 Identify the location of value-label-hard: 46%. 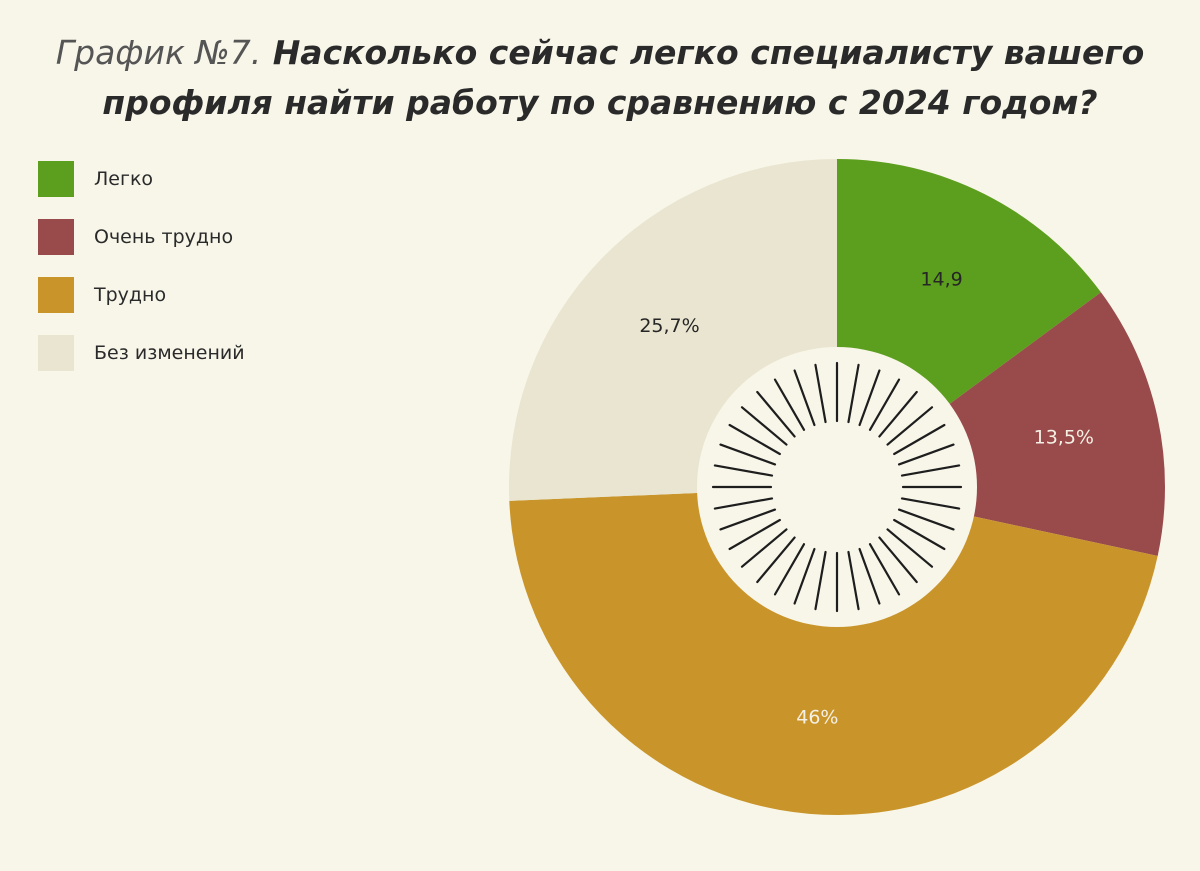
(817, 718).